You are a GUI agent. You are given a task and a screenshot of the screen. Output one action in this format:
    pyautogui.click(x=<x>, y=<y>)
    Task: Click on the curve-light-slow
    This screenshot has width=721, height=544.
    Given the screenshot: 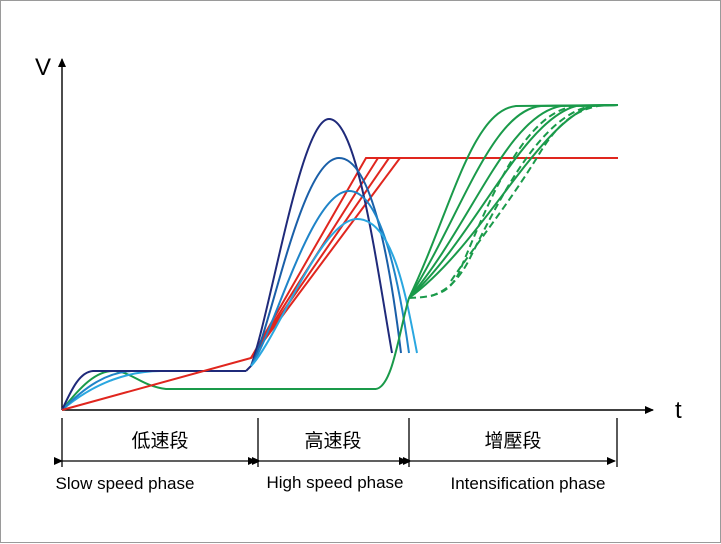 What is the action you would take?
    pyautogui.click(x=111, y=390)
    